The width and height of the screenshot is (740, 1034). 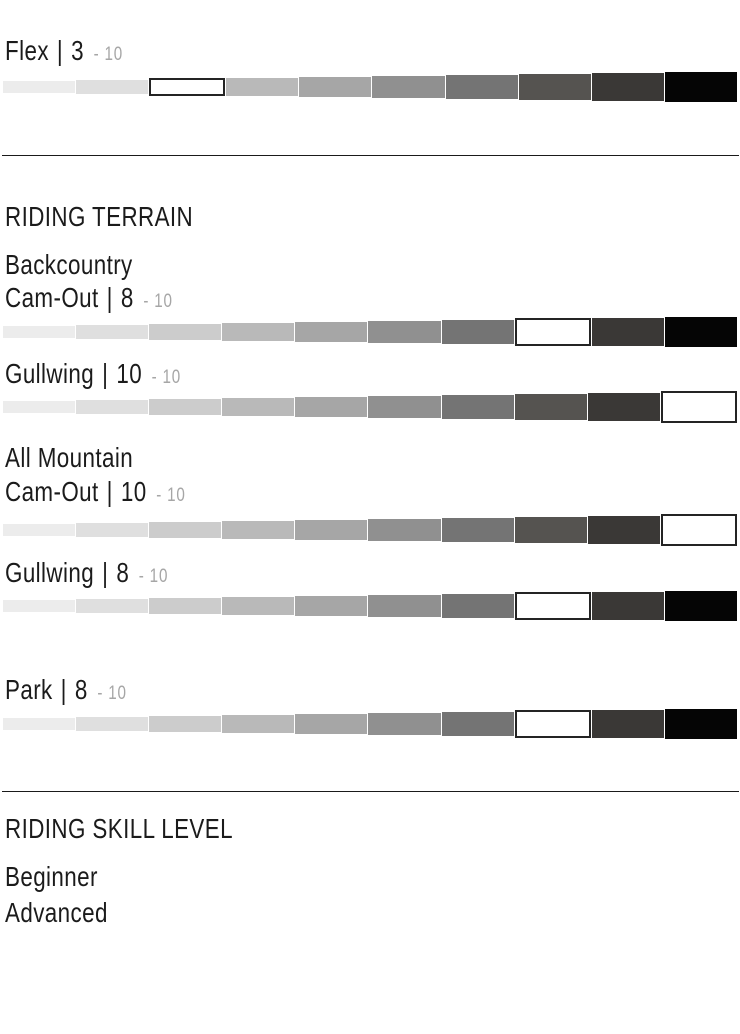 I want to click on backcountry-gullwing-label: Gullwing | 10 - 10, so click(x=370, y=374).